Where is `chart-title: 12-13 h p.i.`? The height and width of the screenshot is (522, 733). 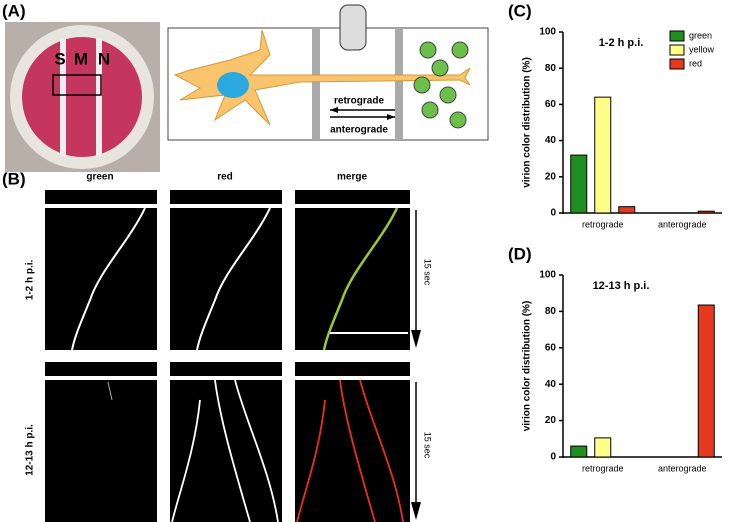
chart-title: 12-13 h p.i. is located at coordinates (621, 286).